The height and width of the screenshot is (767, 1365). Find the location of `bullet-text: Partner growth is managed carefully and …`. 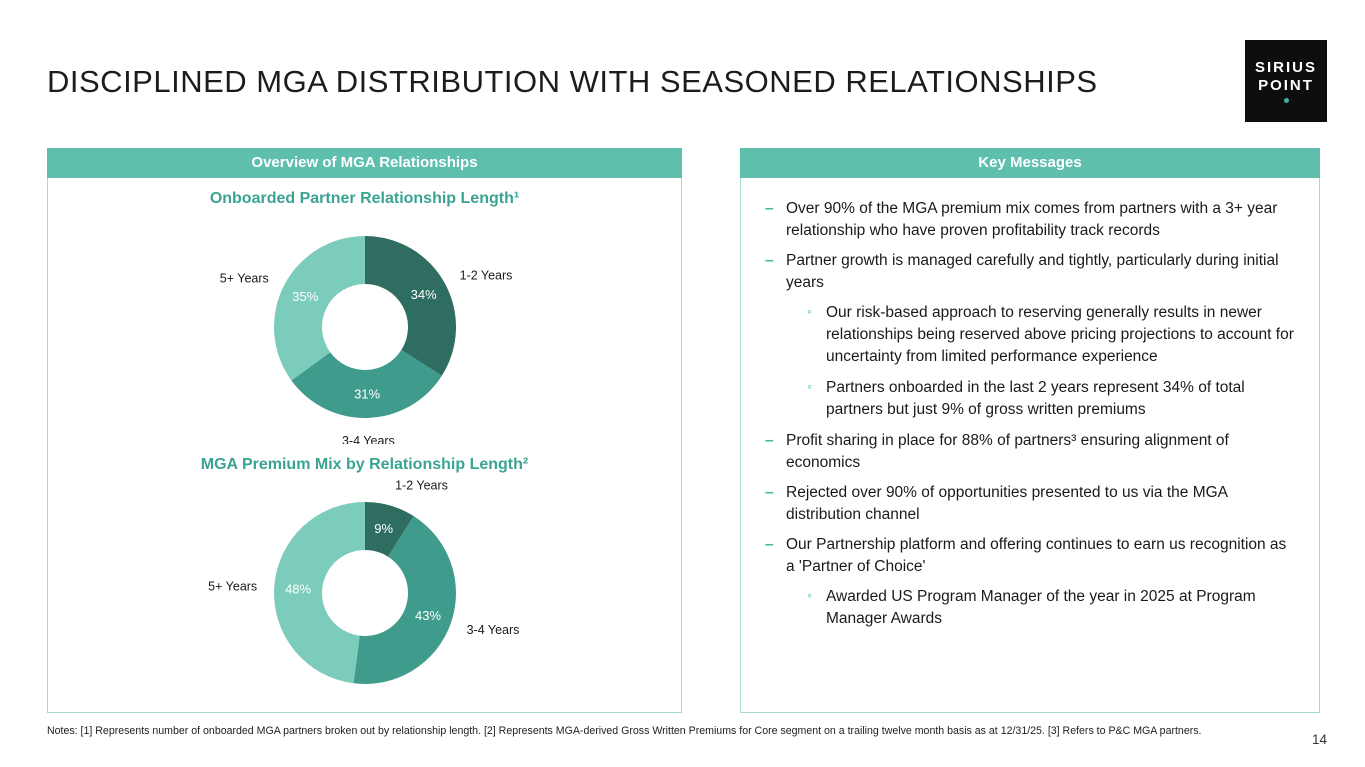

bullet-text: Partner growth is managed carefully and … is located at coordinates (1032, 271).